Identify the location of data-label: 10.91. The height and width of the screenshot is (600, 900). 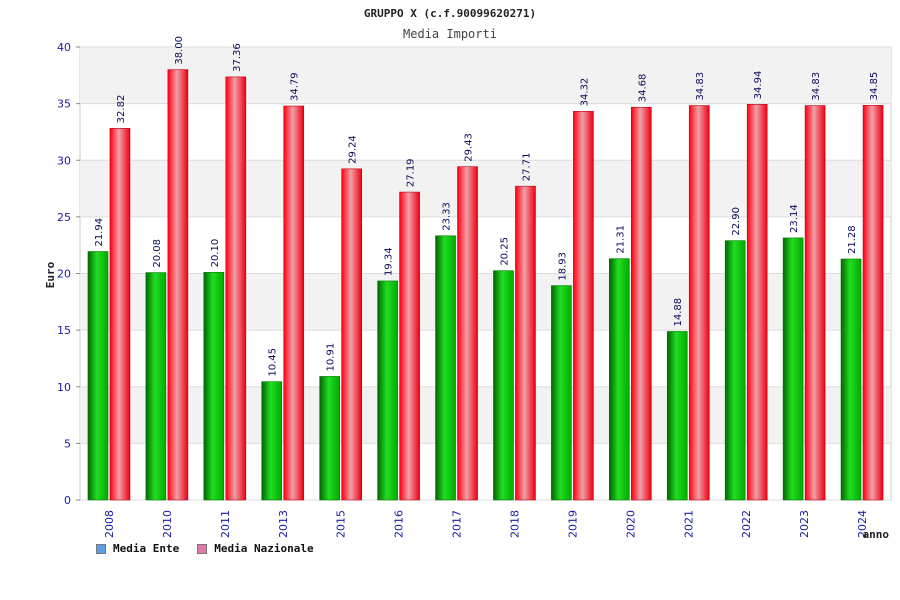
(331, 357).